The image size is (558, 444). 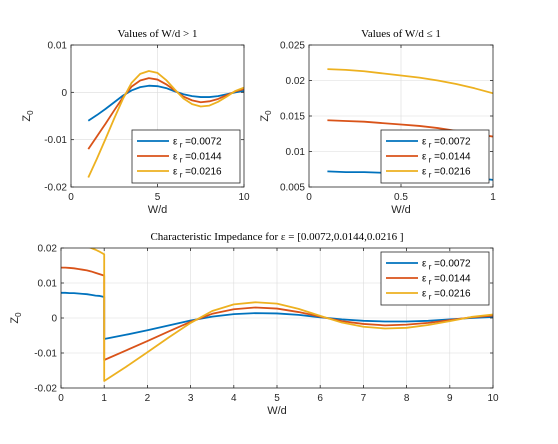 I want to click on x-tick-label: 0.5, so click(x=401, y=197).